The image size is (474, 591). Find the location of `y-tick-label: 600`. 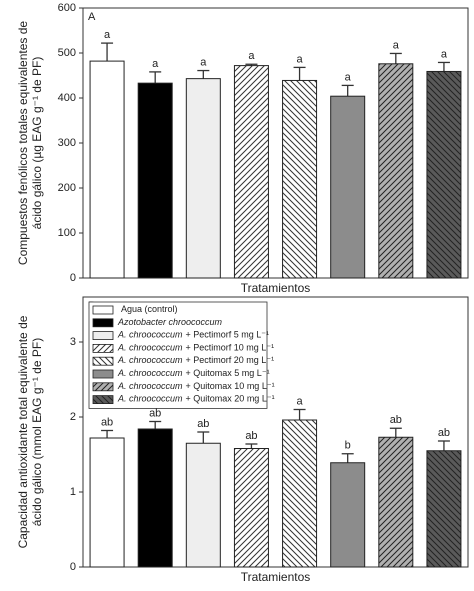

y-tick-label: 600 is located at coordinates (67, 8).